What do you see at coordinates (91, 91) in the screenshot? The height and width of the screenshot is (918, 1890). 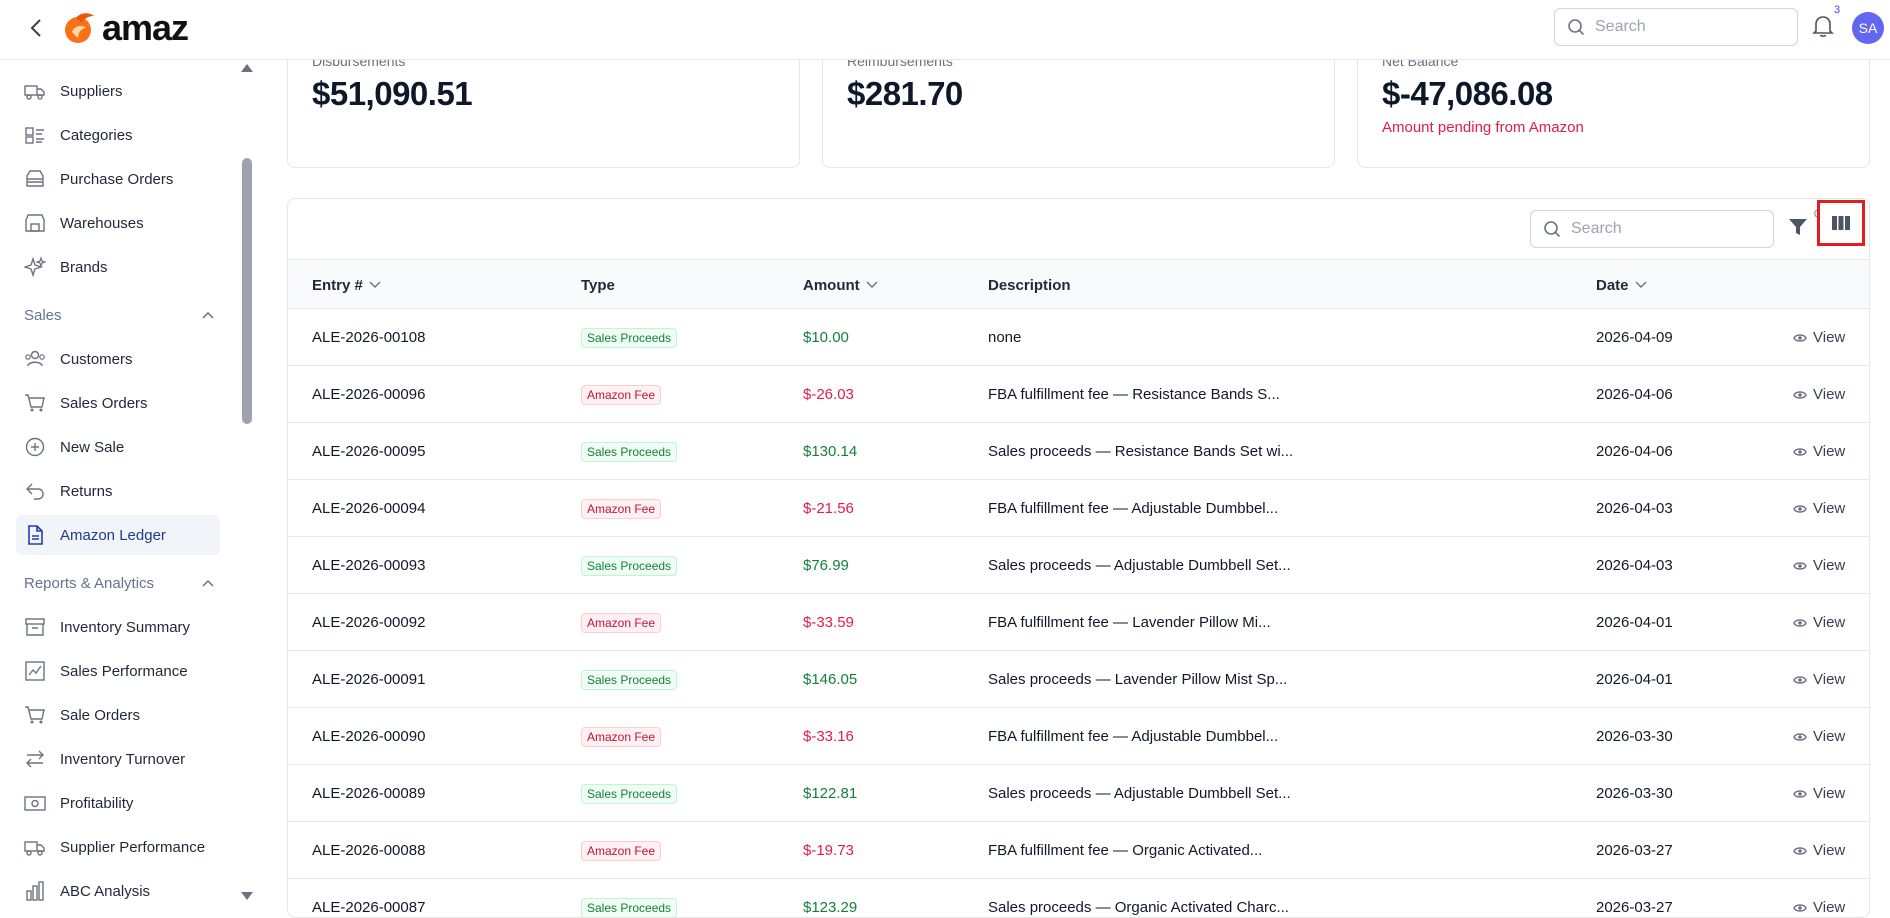 I see `sidebar-item-label: Suppliers` at bounding box center [91, 91].